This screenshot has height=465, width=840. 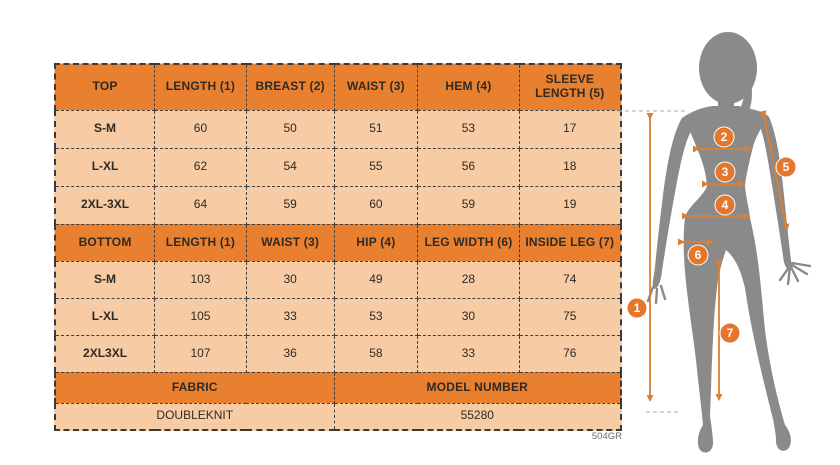 What do you see at coordinates (468, 87) in the screenshot?
I see `column-header-hem: HEM (4)` at bounding box center [468, 87].